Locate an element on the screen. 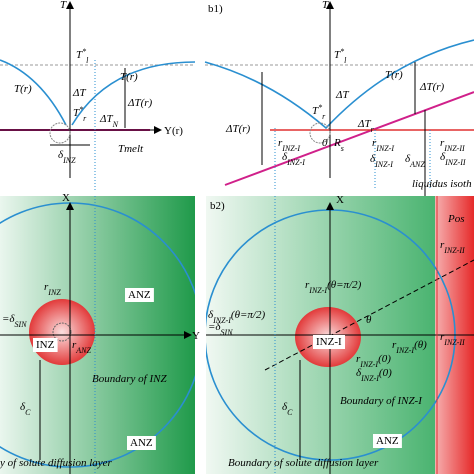 Image resolution: width=474 pixels, height=474 pixels. label-sub: SIN is located at coordinates (21, 324).